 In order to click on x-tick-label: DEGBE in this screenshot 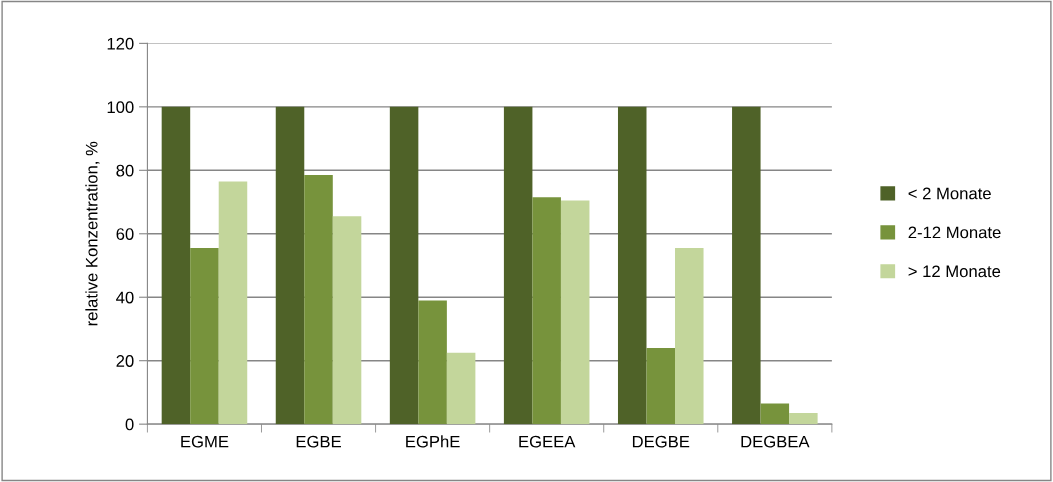, I will do `click(661, 441)`.